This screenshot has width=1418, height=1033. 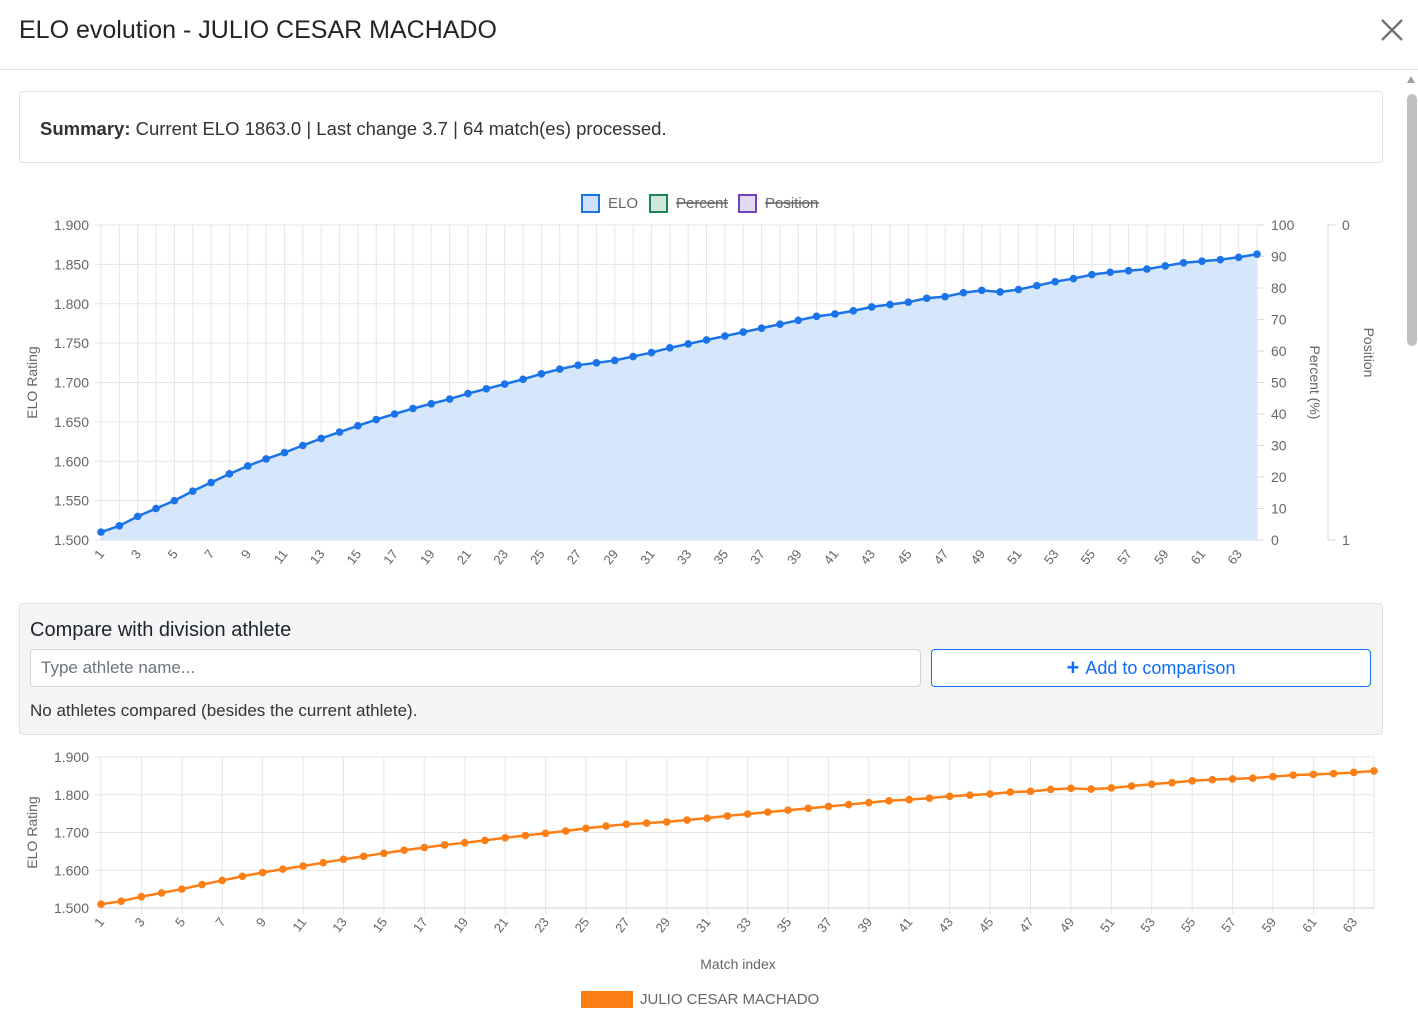 What do you see at coordinates (1228, 925) in the screenshot?
I see `x-tick-label: 57` at bounding box center [1228, 925].